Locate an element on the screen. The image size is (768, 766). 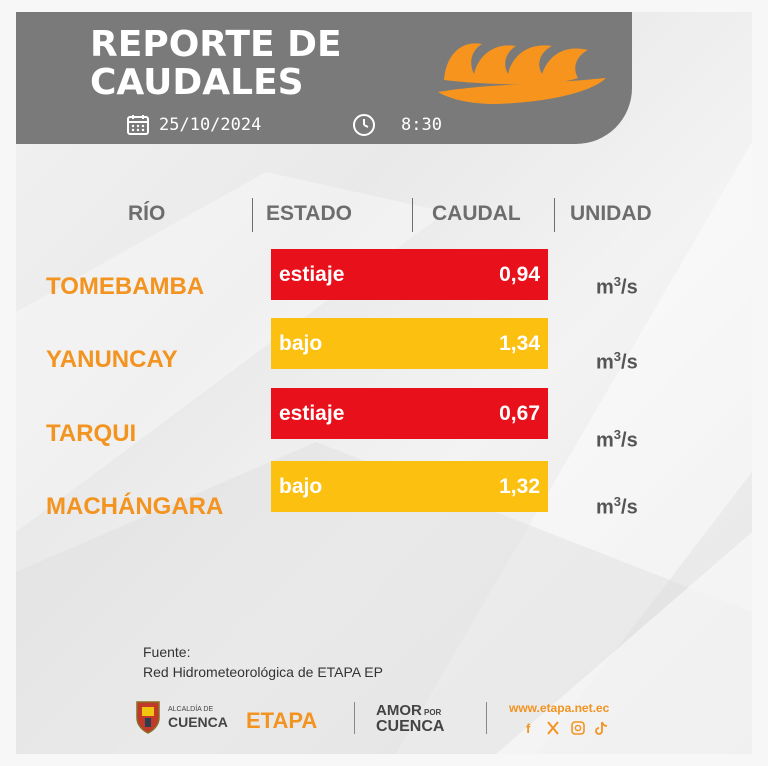
status-bar-bajo: bajo 1,32 is located at coordinates (409, 486).